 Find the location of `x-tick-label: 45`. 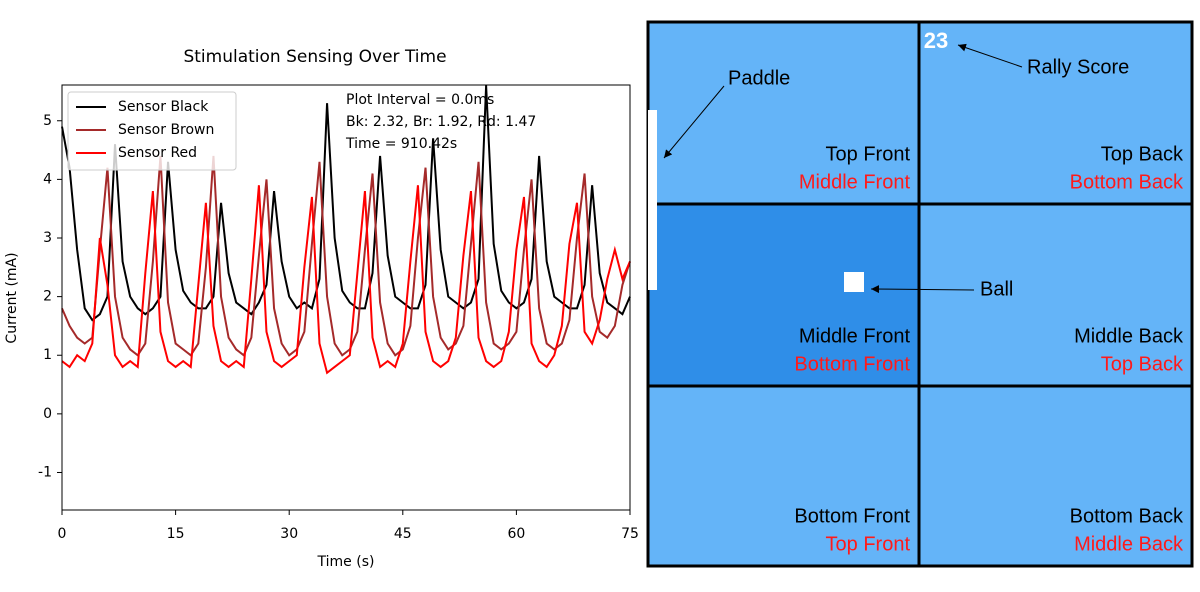

x-tick-label: 45 is located at coordinates (403, 534).